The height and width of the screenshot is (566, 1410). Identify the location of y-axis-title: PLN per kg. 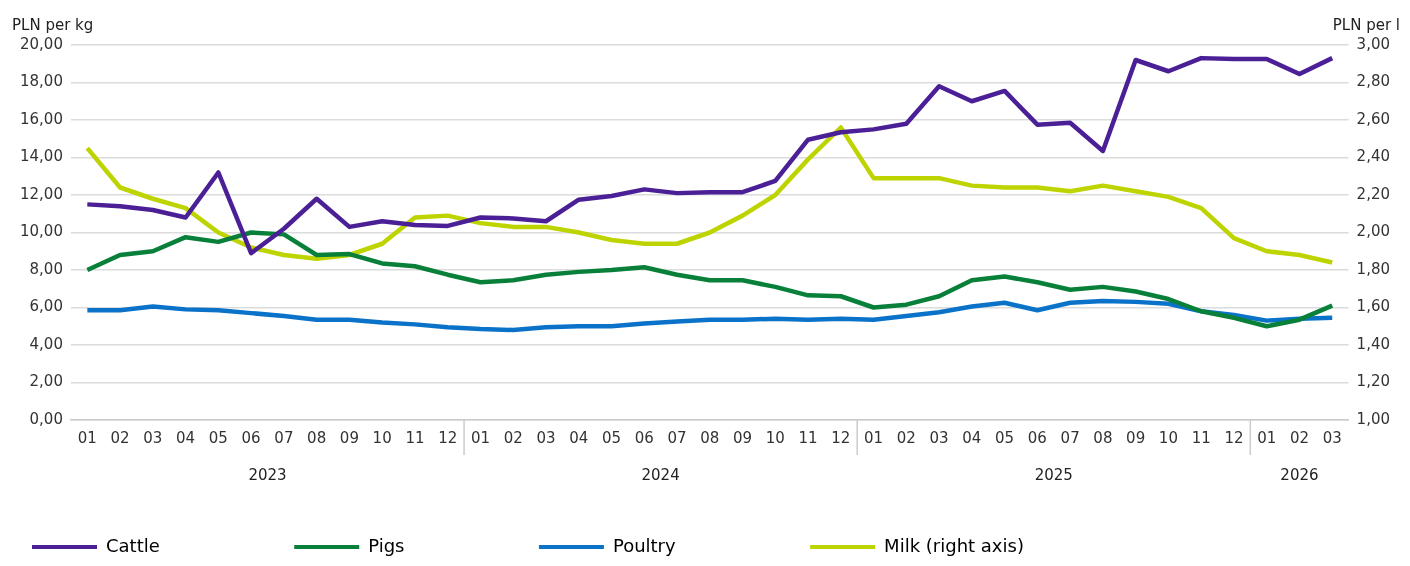
(53, 25).